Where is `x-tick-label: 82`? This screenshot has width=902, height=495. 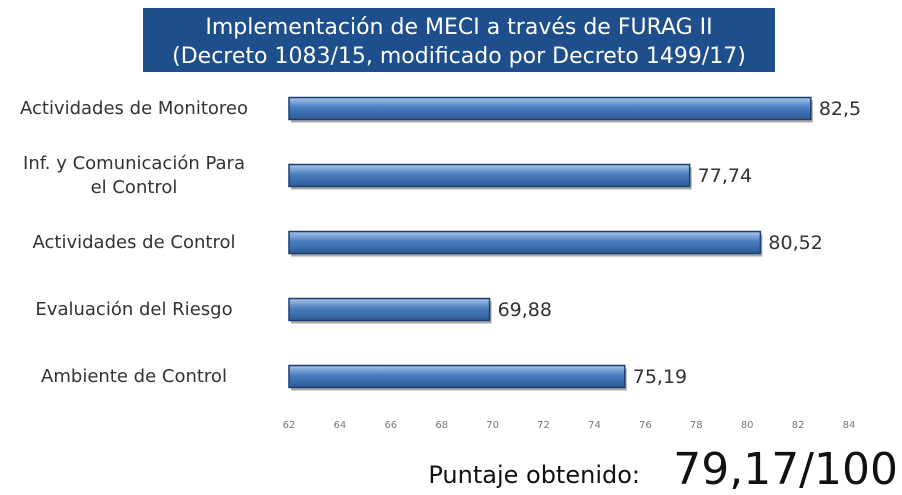 x-tick-label: 82 is located at coordinates (798, 425).